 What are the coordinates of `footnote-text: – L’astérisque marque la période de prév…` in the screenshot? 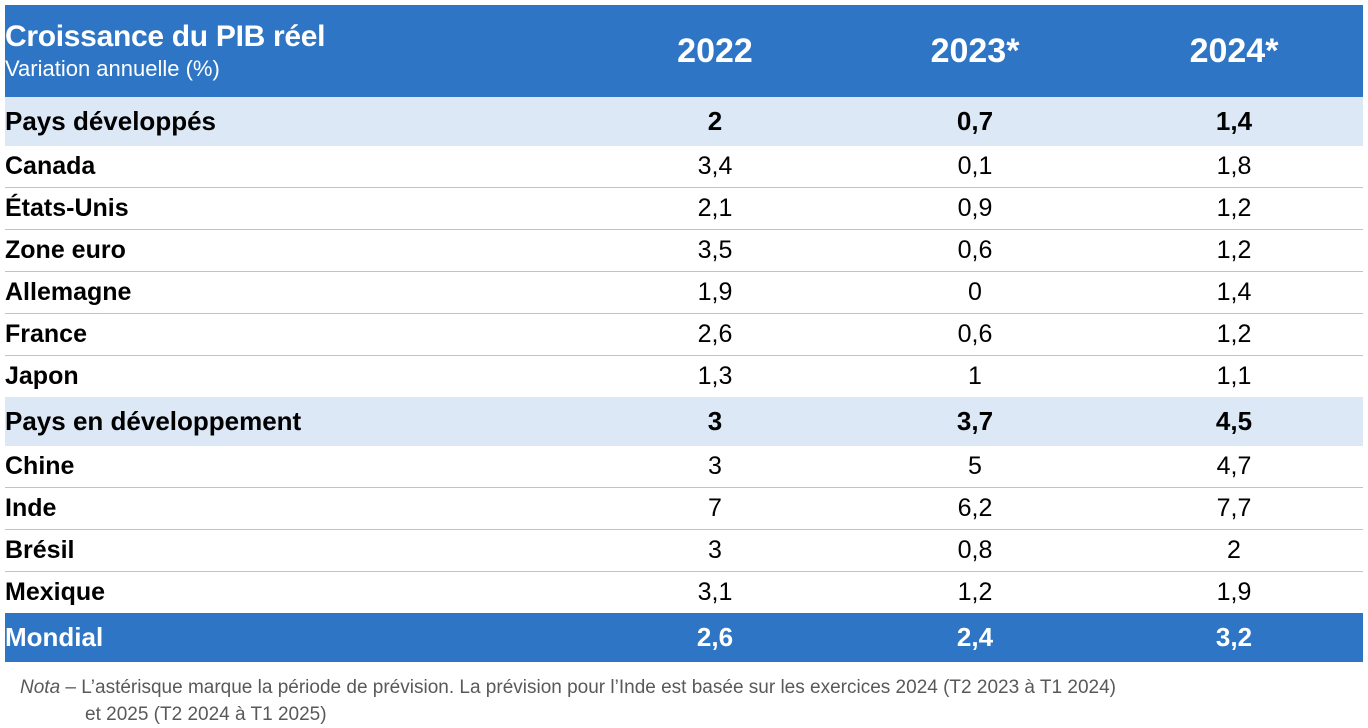 It's located at (588, 687).